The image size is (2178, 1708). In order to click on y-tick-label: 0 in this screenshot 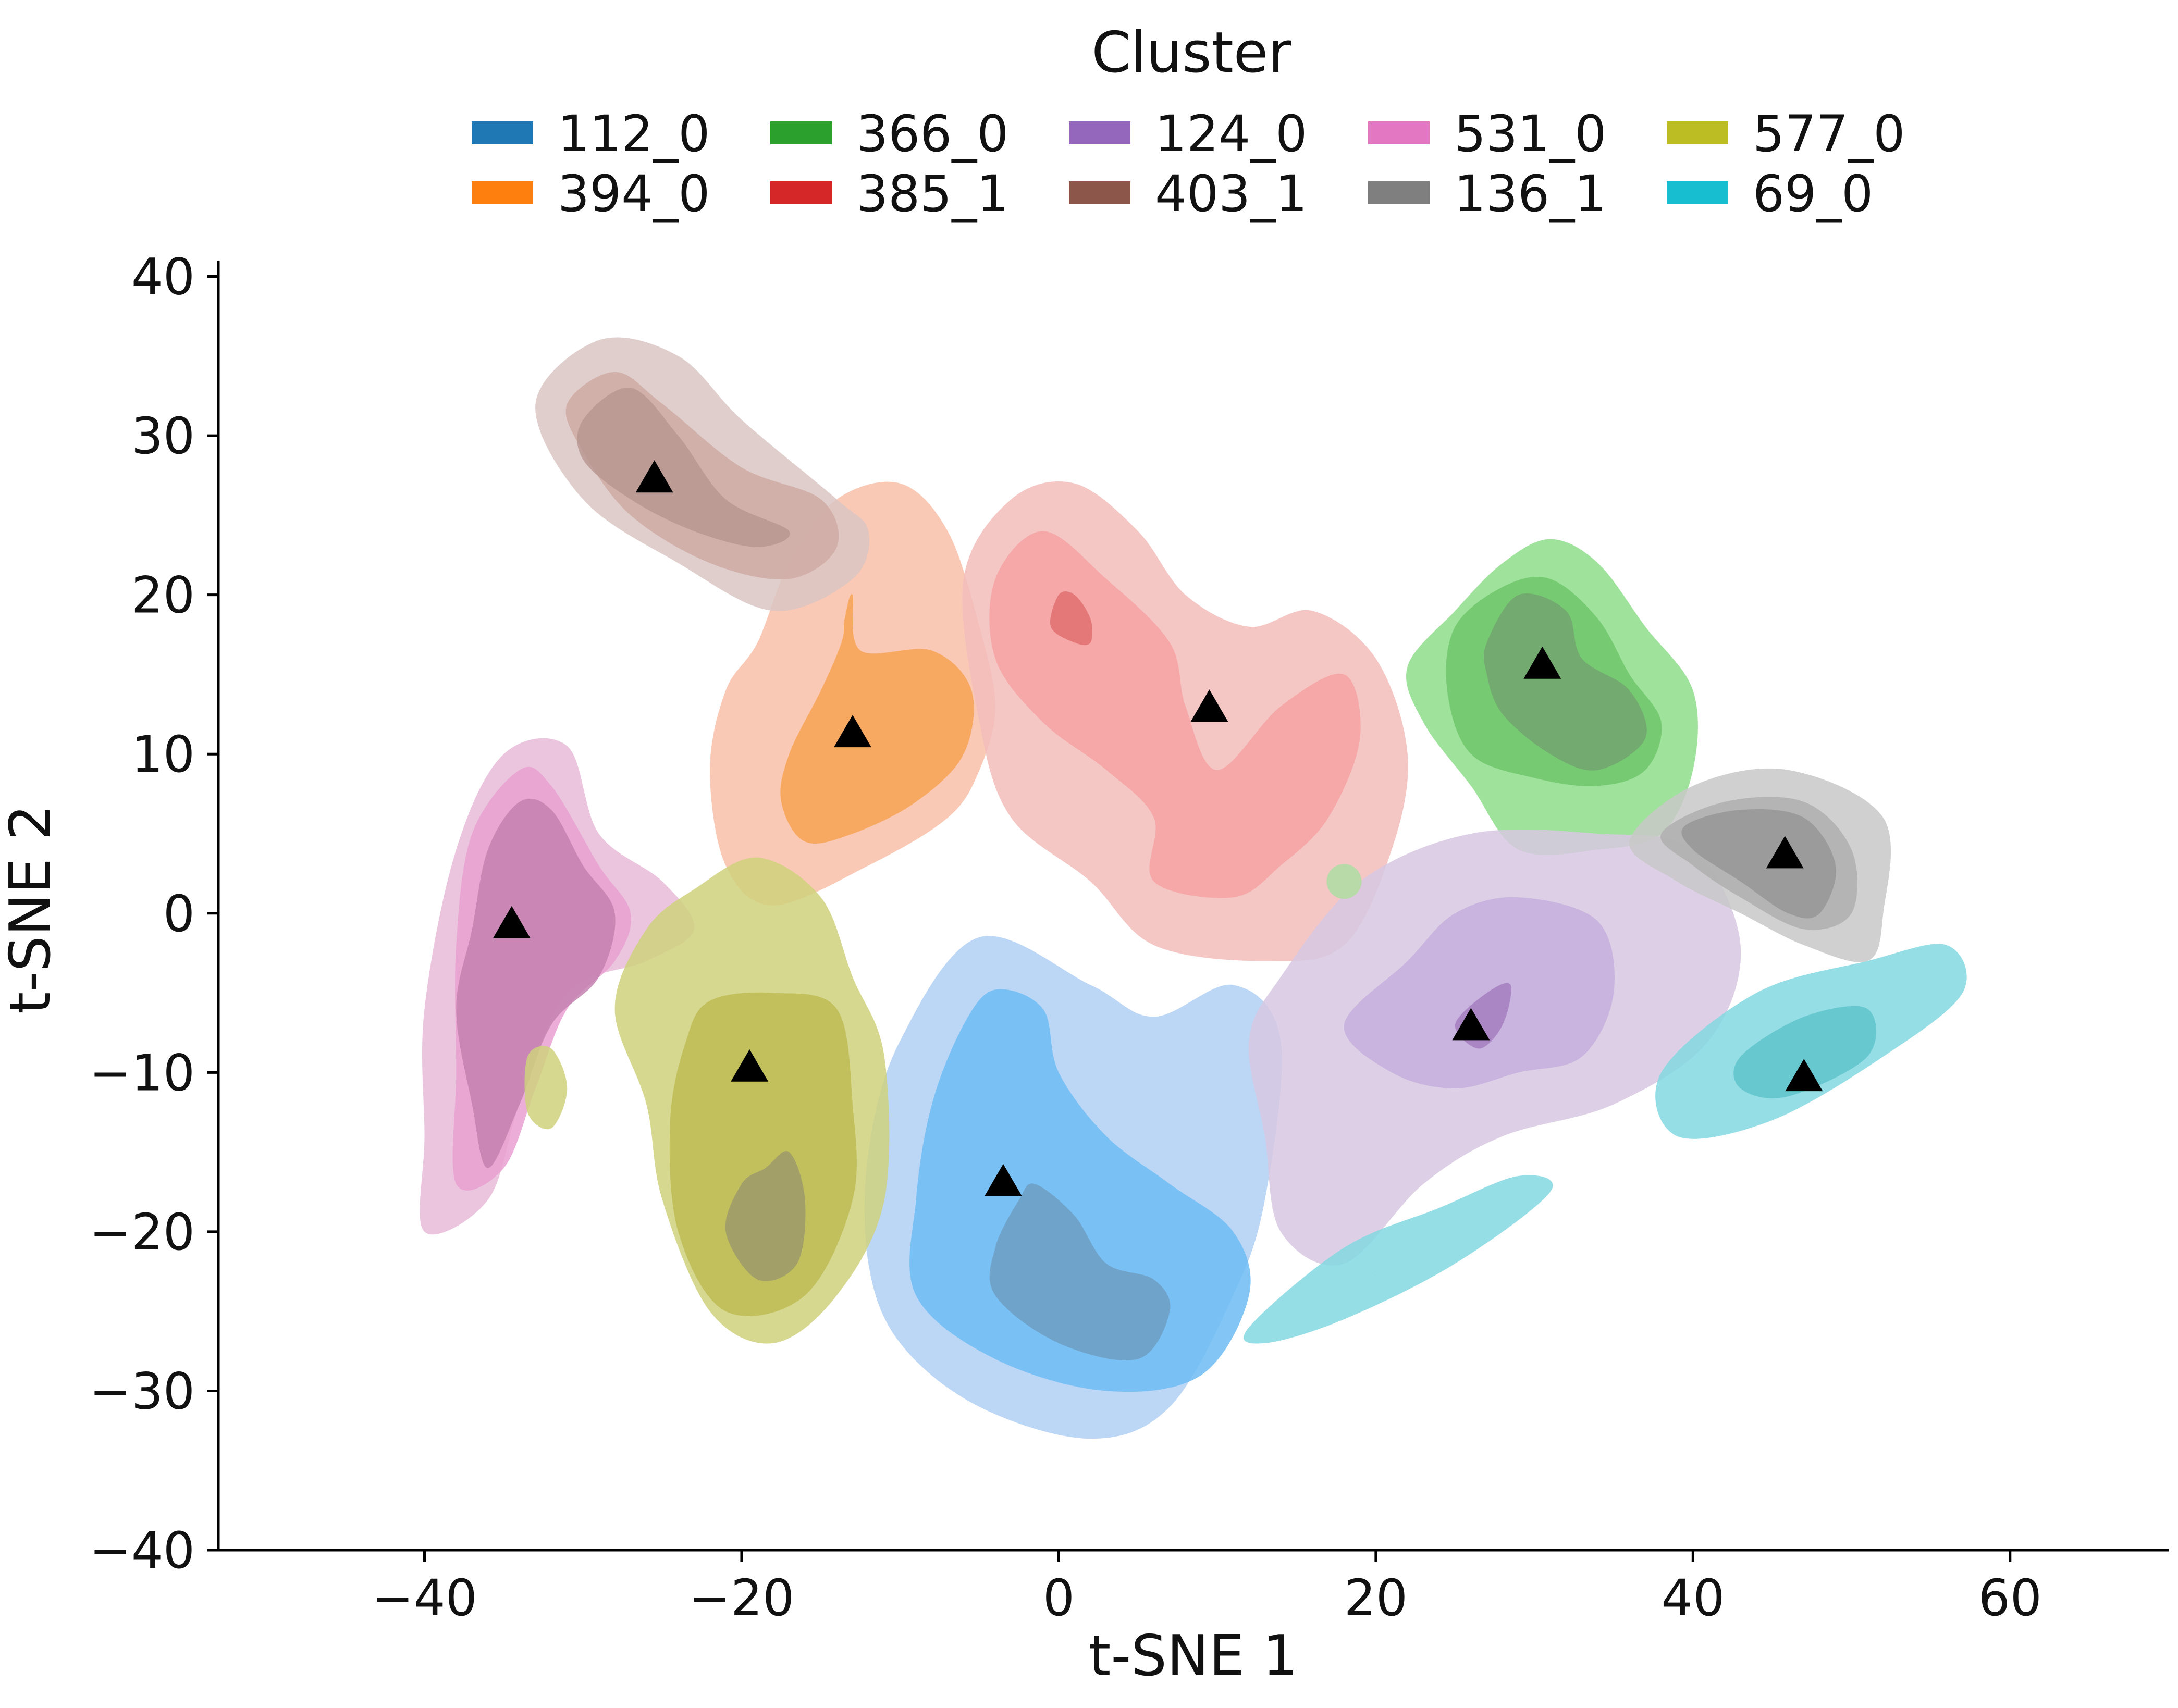, I will do `click(179, 914)`.